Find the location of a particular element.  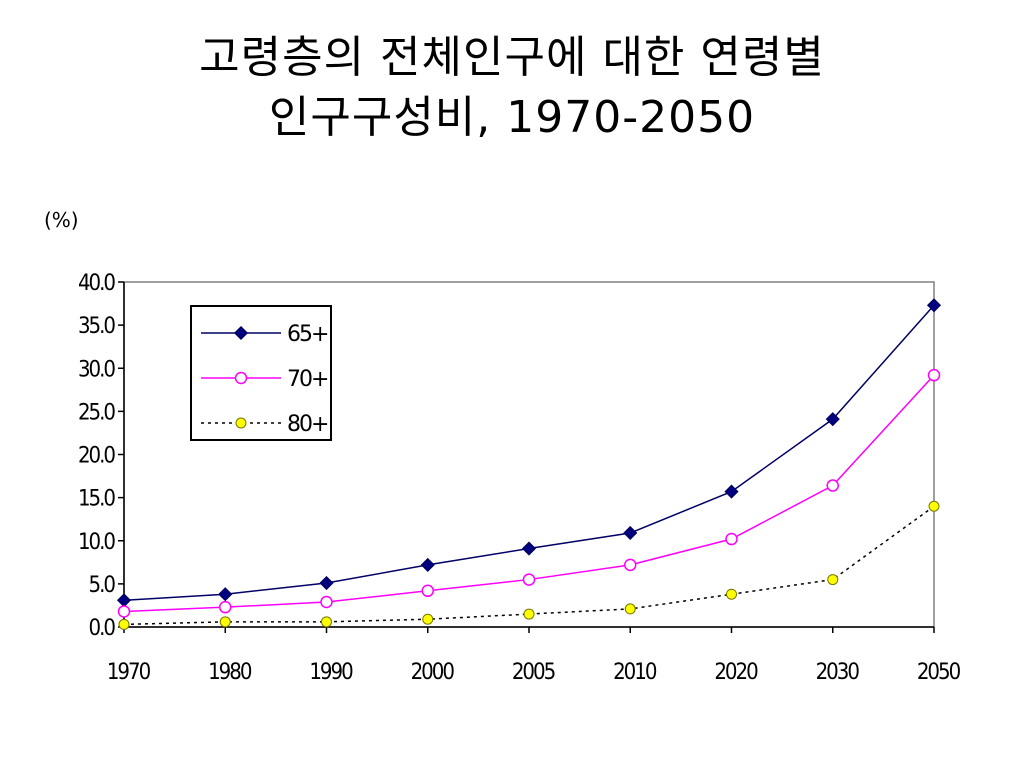

x-tick-label: 2030 is located at coordinates (838, 672).